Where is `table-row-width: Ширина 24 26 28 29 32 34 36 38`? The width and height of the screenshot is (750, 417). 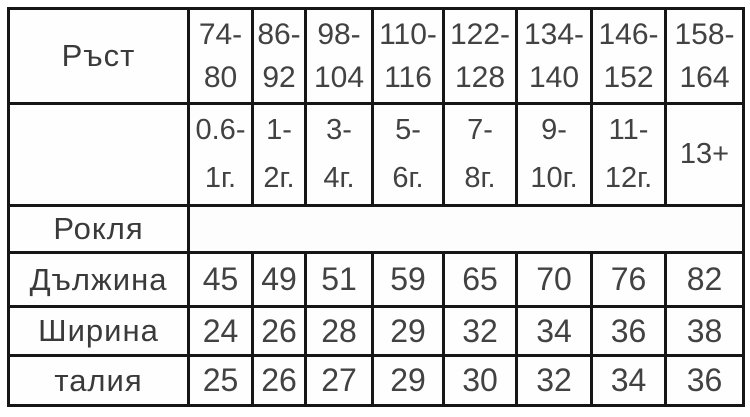
table-row-width: Ширина 24 26 28 29 32 34 36 38 is located at coordinates (376, 331).